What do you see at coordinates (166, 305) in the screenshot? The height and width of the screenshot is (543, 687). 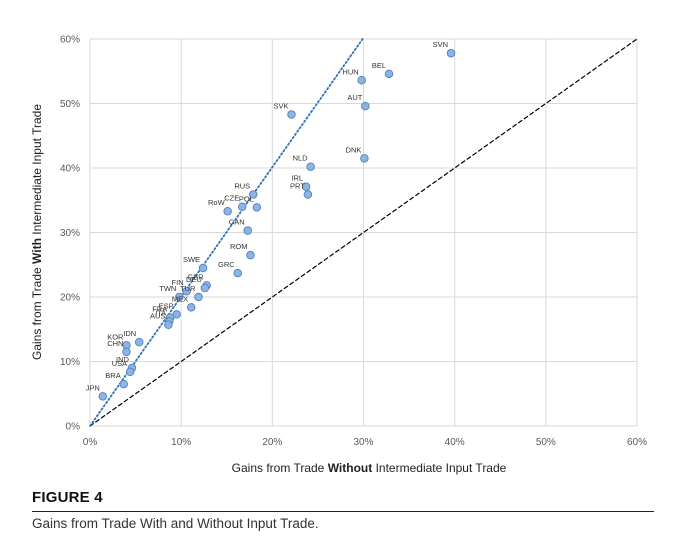 I see `point-label: ESP` at bounding box center [166, 305].